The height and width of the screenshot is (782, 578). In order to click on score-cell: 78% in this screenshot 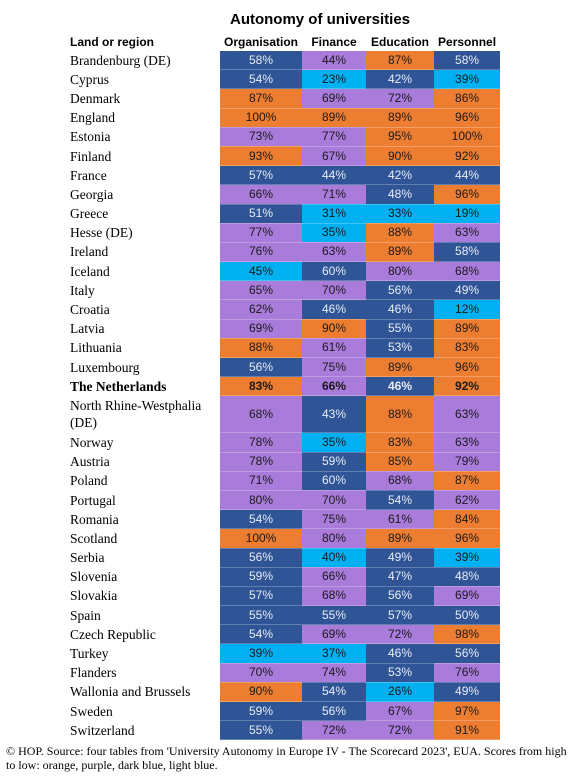, I will do `click(261, 462)`.